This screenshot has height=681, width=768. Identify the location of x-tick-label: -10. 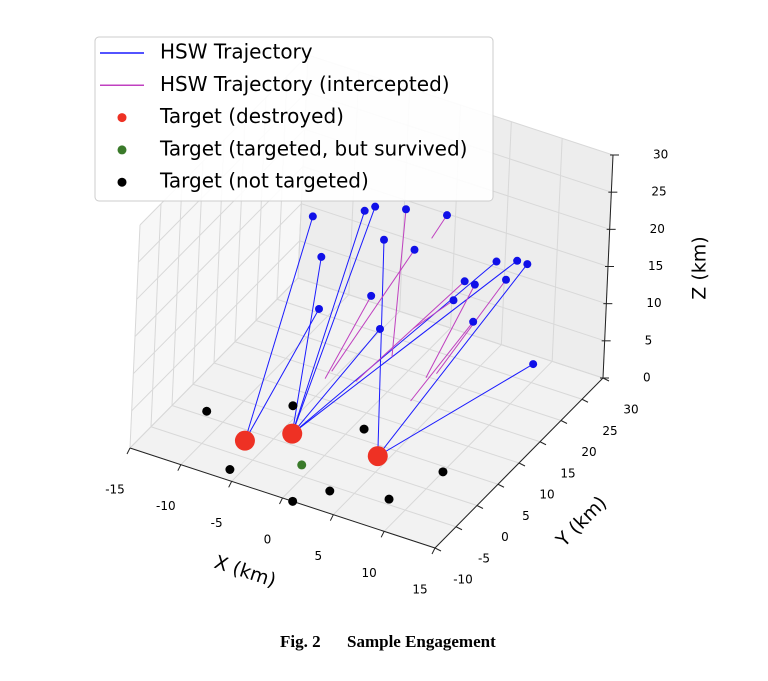
(166, 506).